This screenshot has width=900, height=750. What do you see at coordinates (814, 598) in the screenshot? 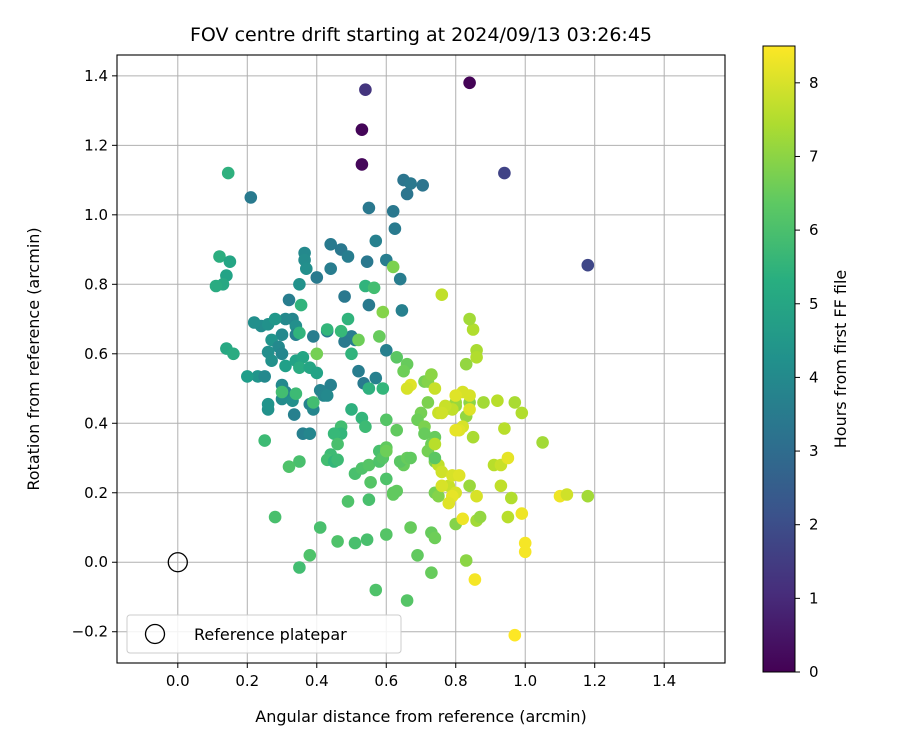
I see `colorbar-tick-label: 1` at bounding box center [814, 598].